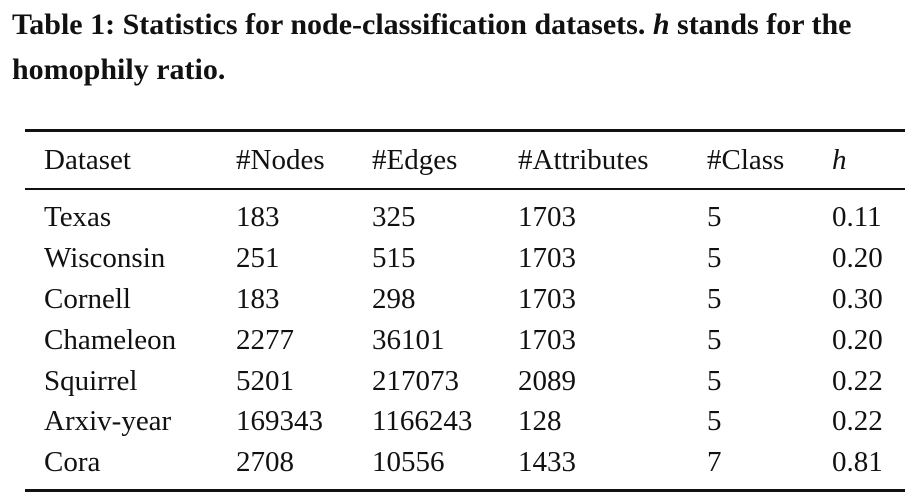  What do you see at coordinates (265, 381) in the screenshot?
I see `cell-nodes: 5201` at bounding box center [265, 381].